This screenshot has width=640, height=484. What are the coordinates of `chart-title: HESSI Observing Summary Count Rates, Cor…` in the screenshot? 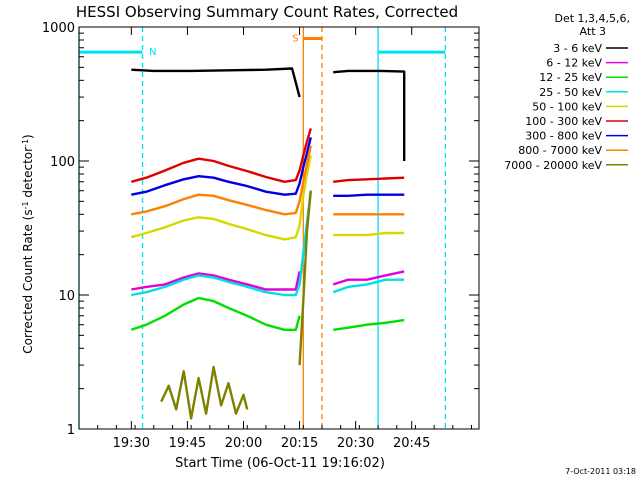 It's located at (267, 12).